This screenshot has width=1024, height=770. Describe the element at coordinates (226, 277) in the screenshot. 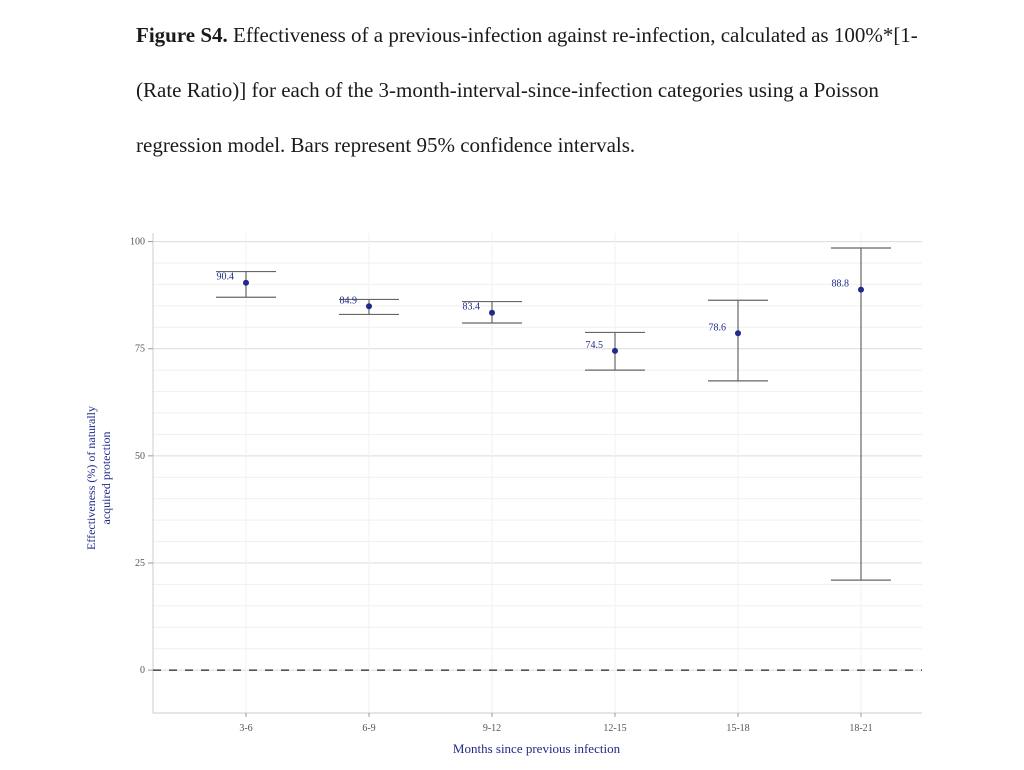

I see `data-label: 90.4` at that location.